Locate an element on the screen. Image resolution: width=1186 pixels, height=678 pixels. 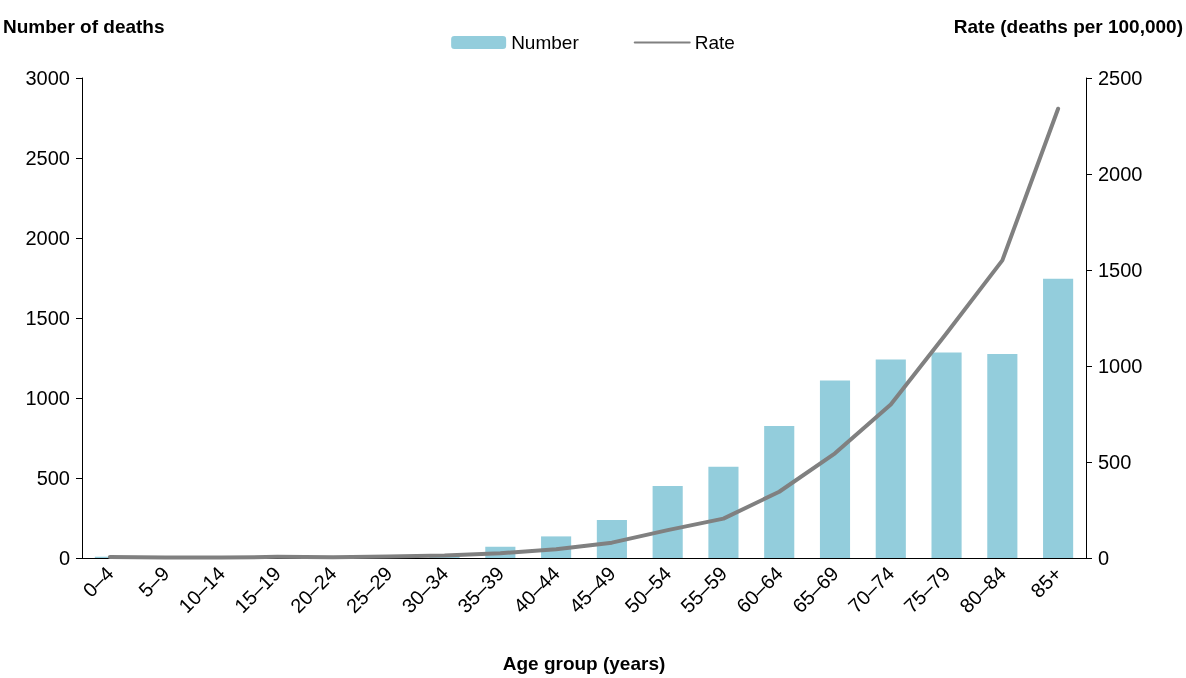
x-tick-label: 0–4 is located at coordinates (98, 582).